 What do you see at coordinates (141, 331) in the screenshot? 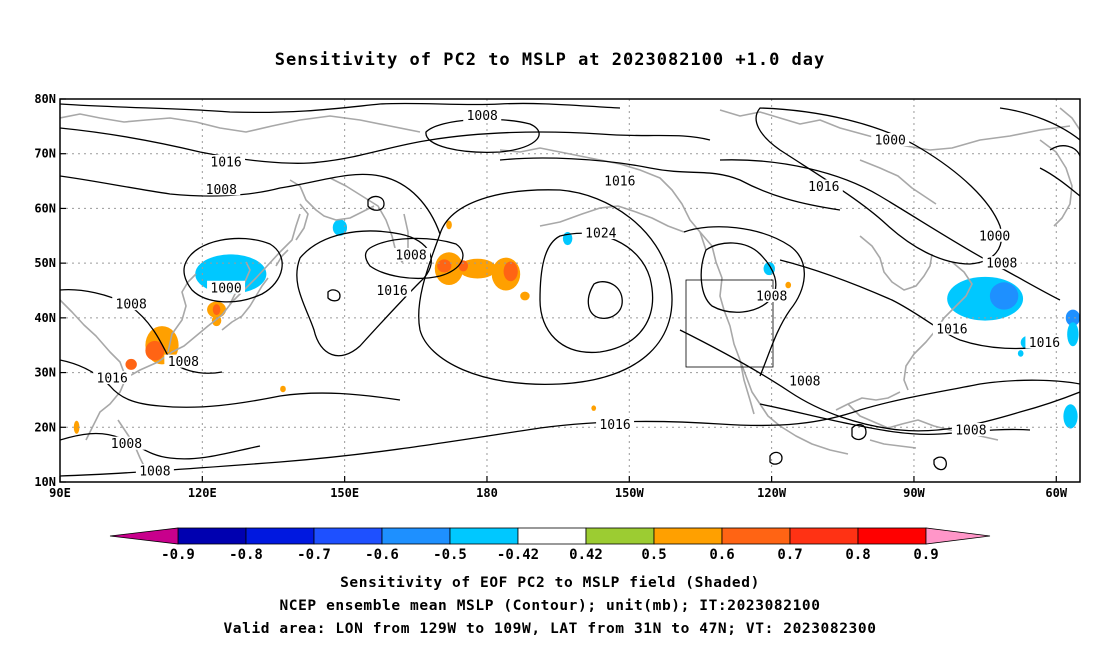
I see `contour-1008-asia-west` at bounding box center [141, 331].